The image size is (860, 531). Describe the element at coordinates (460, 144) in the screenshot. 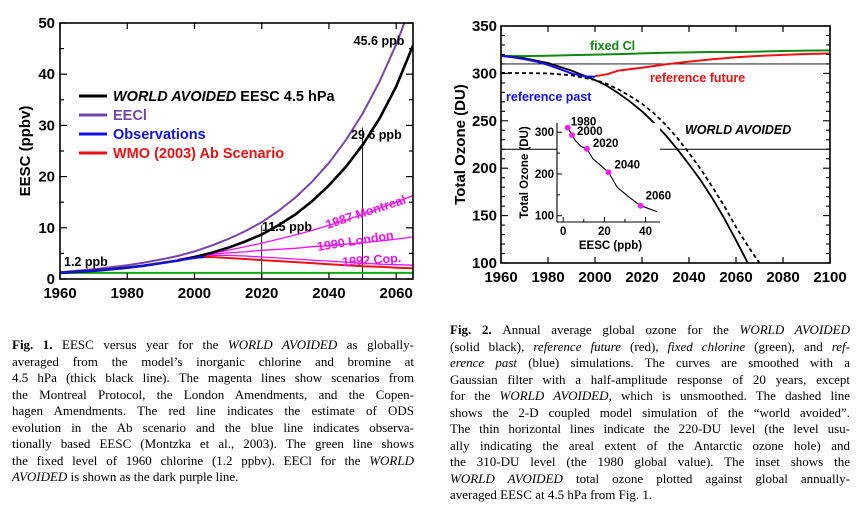

I see `y-axis-title: Total Ozone (DU)` at that location.